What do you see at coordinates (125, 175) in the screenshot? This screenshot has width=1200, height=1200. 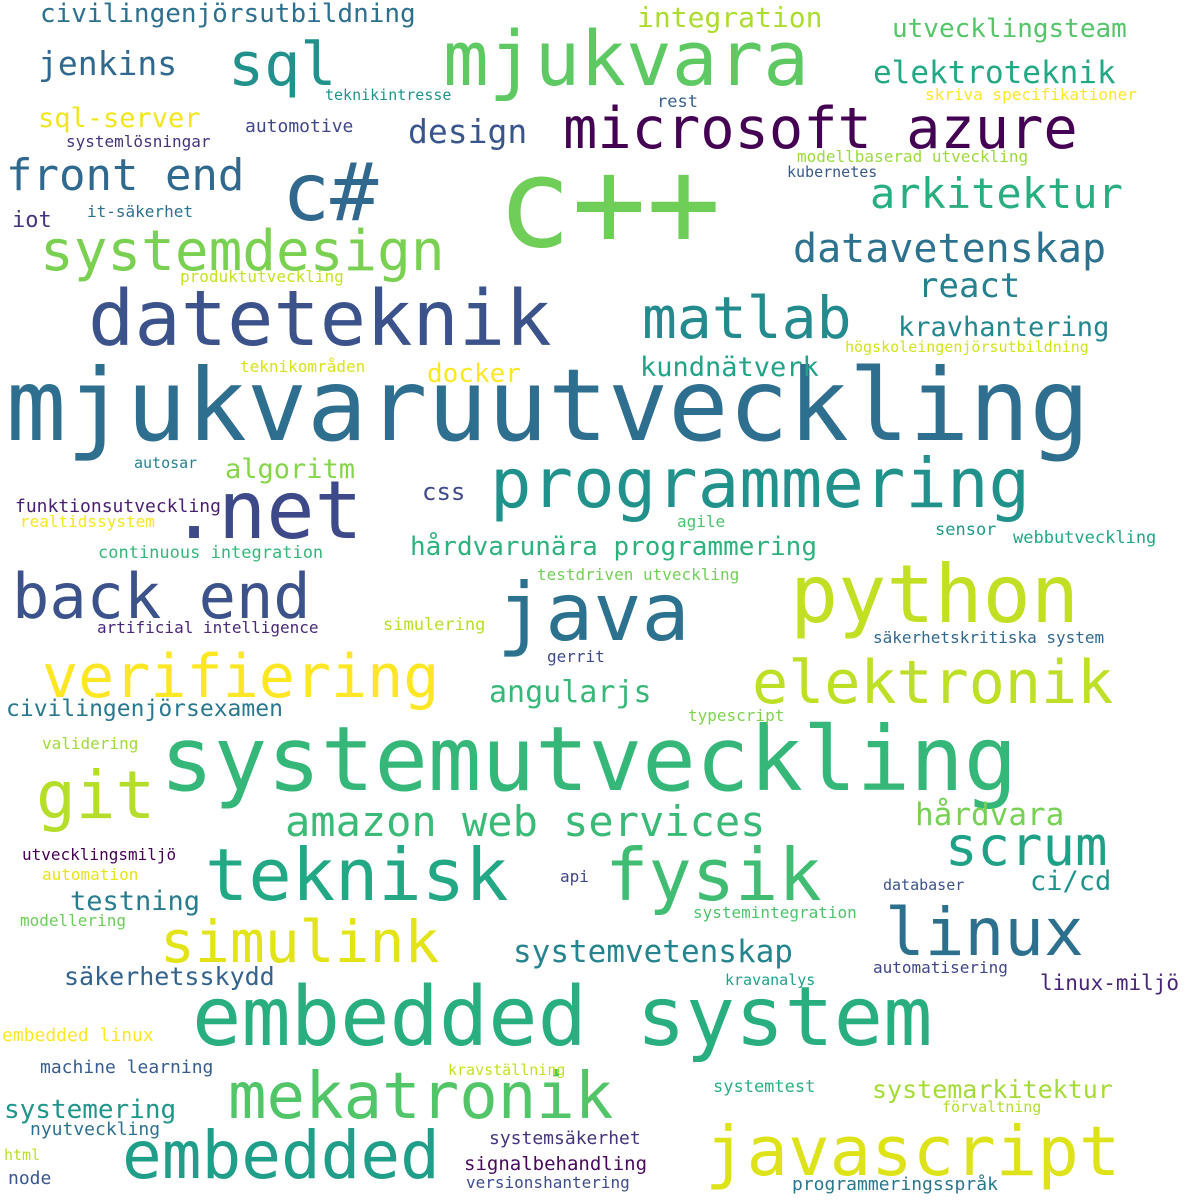 I see `word-front-end: front end` at bounding box center [125, 175].